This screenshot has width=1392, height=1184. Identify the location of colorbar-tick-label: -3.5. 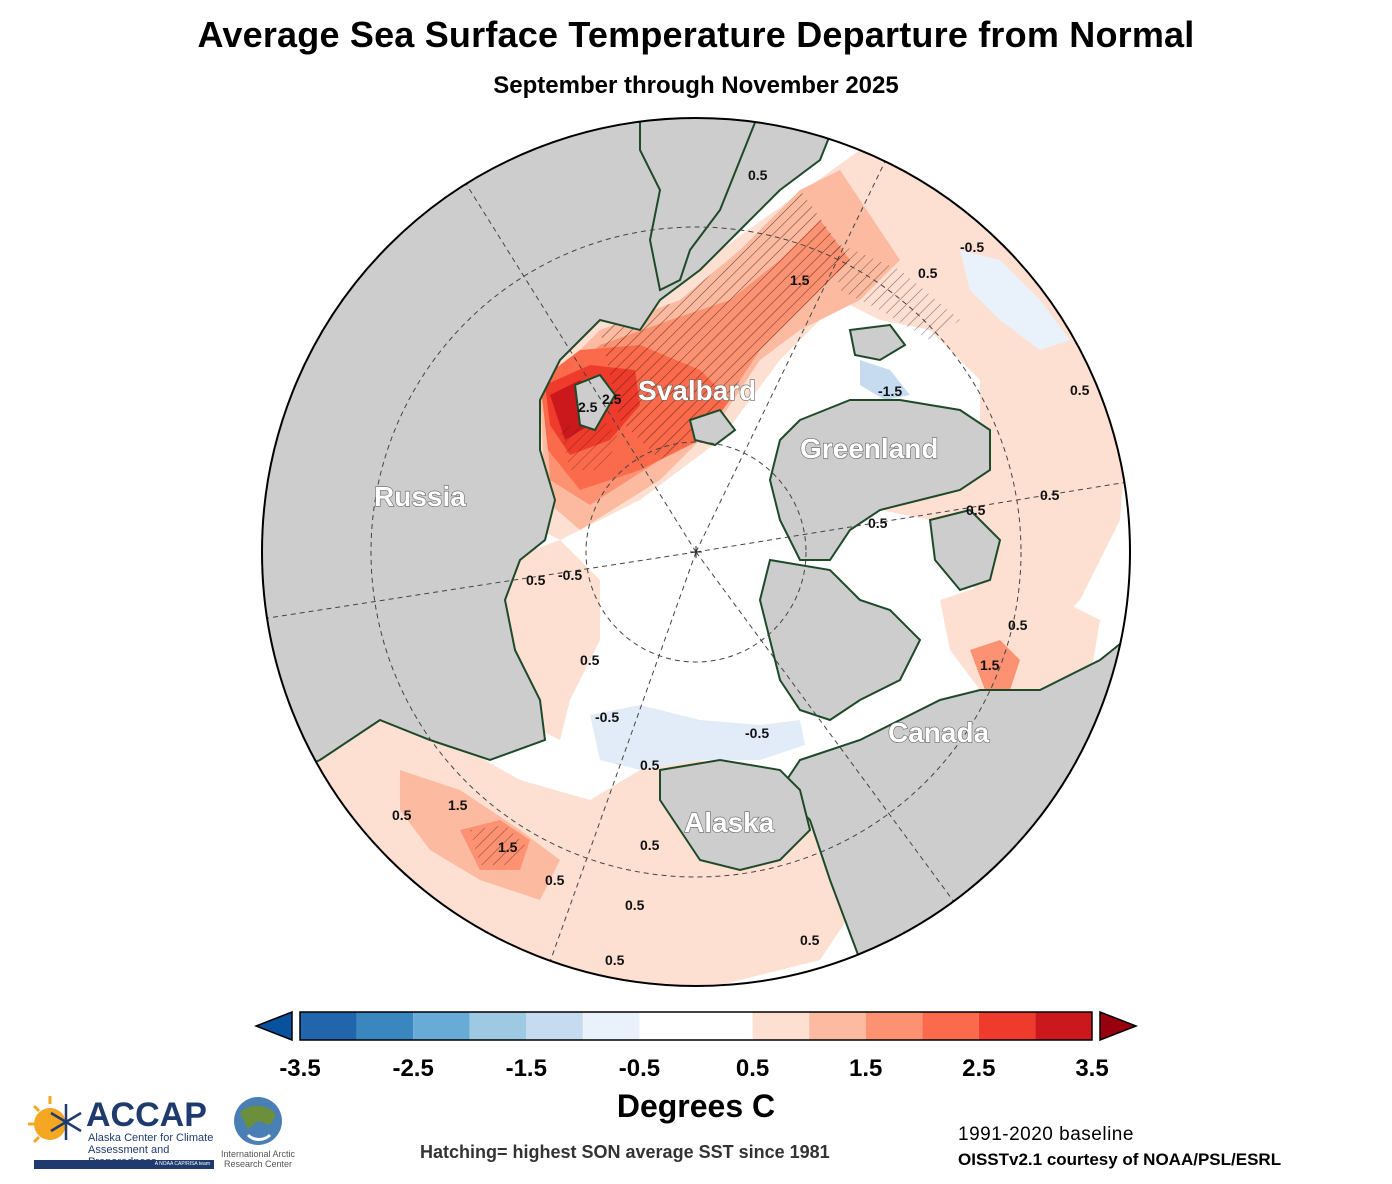
(299, 1068).